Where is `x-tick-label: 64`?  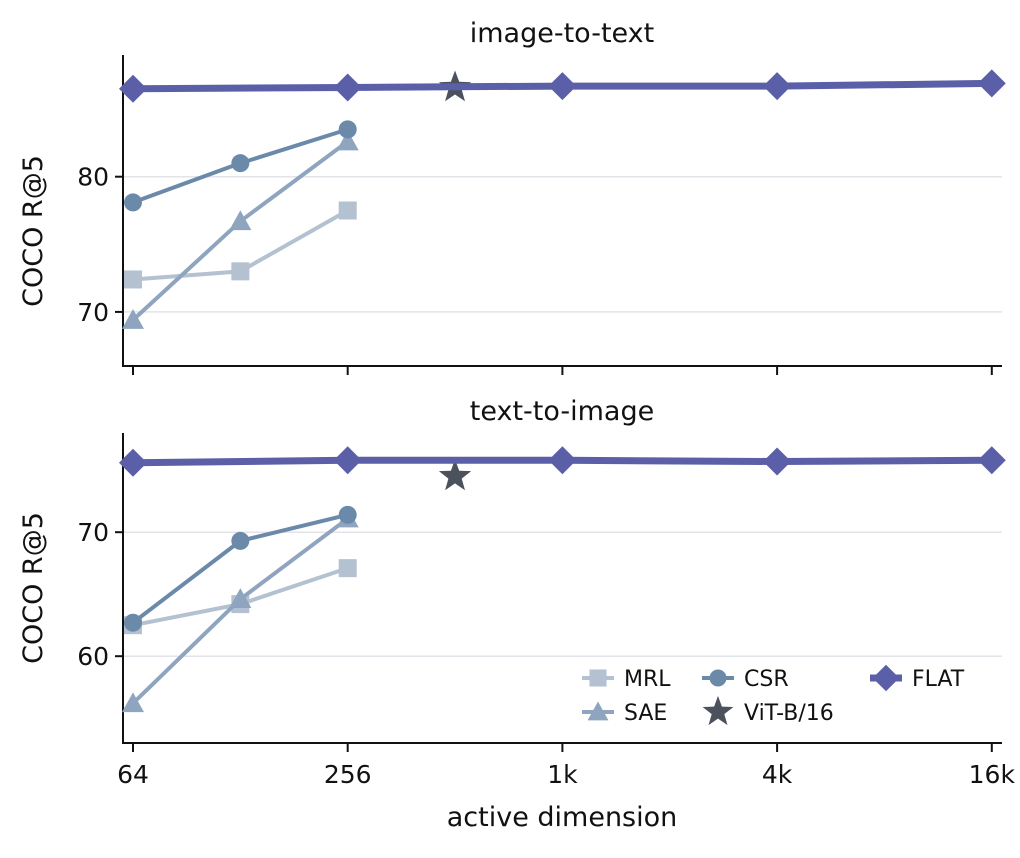
x-tick-label: 64 is located at coordinates (133, 774).